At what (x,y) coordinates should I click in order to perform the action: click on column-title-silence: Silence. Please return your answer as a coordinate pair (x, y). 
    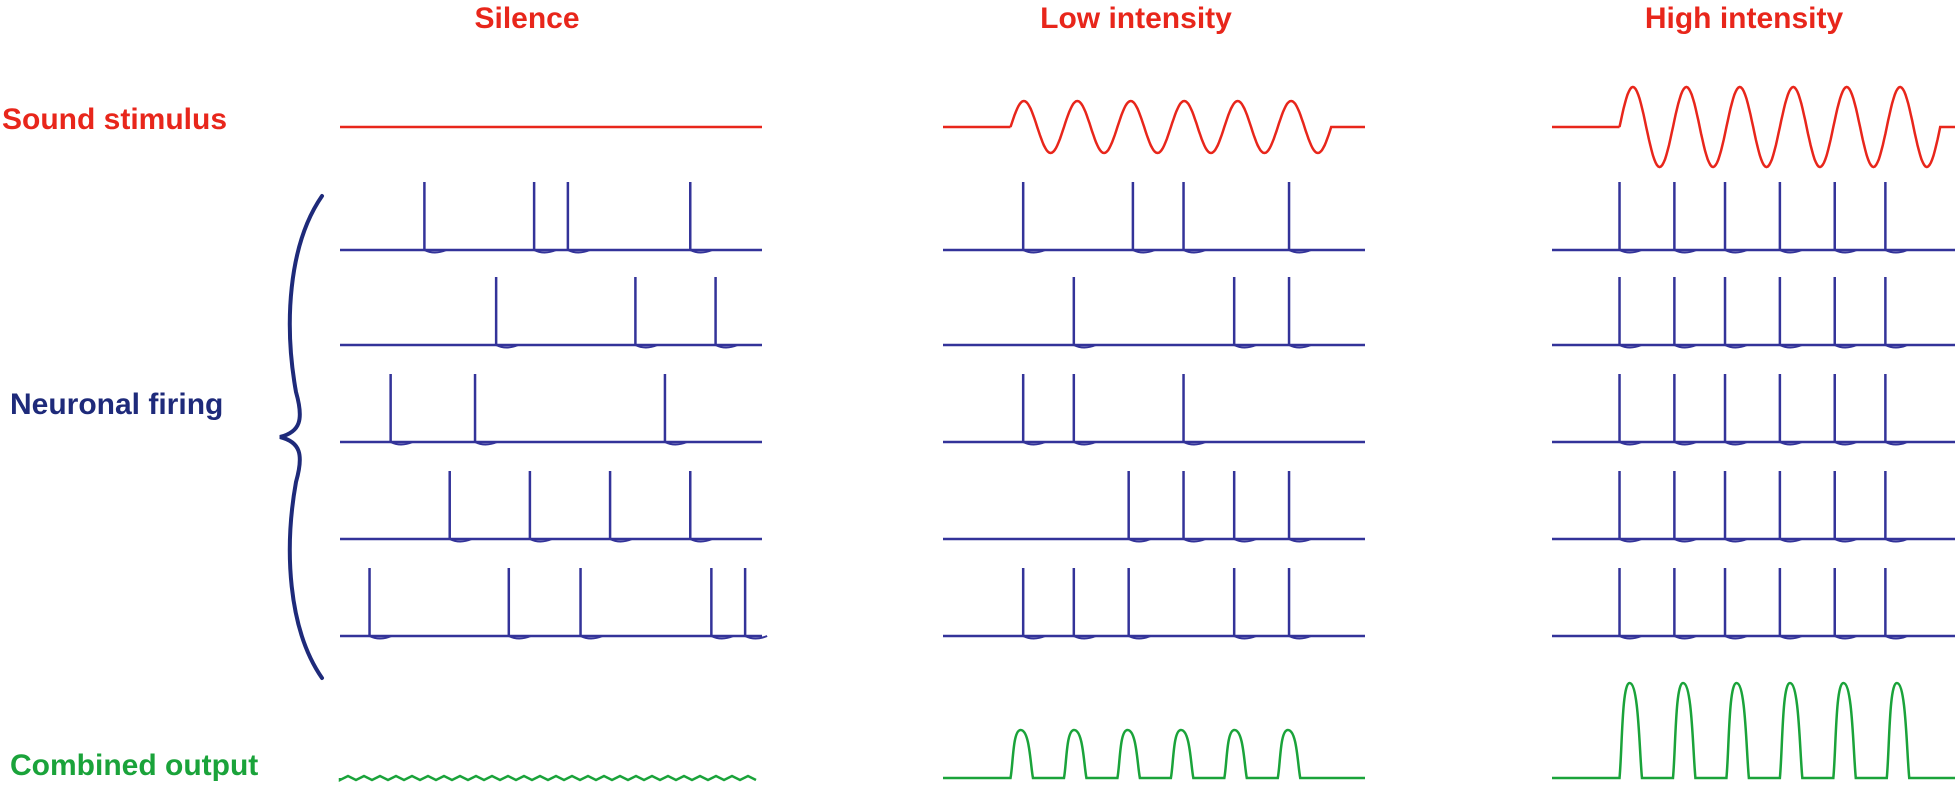
    Looking at the image, I should click on (526, 18).